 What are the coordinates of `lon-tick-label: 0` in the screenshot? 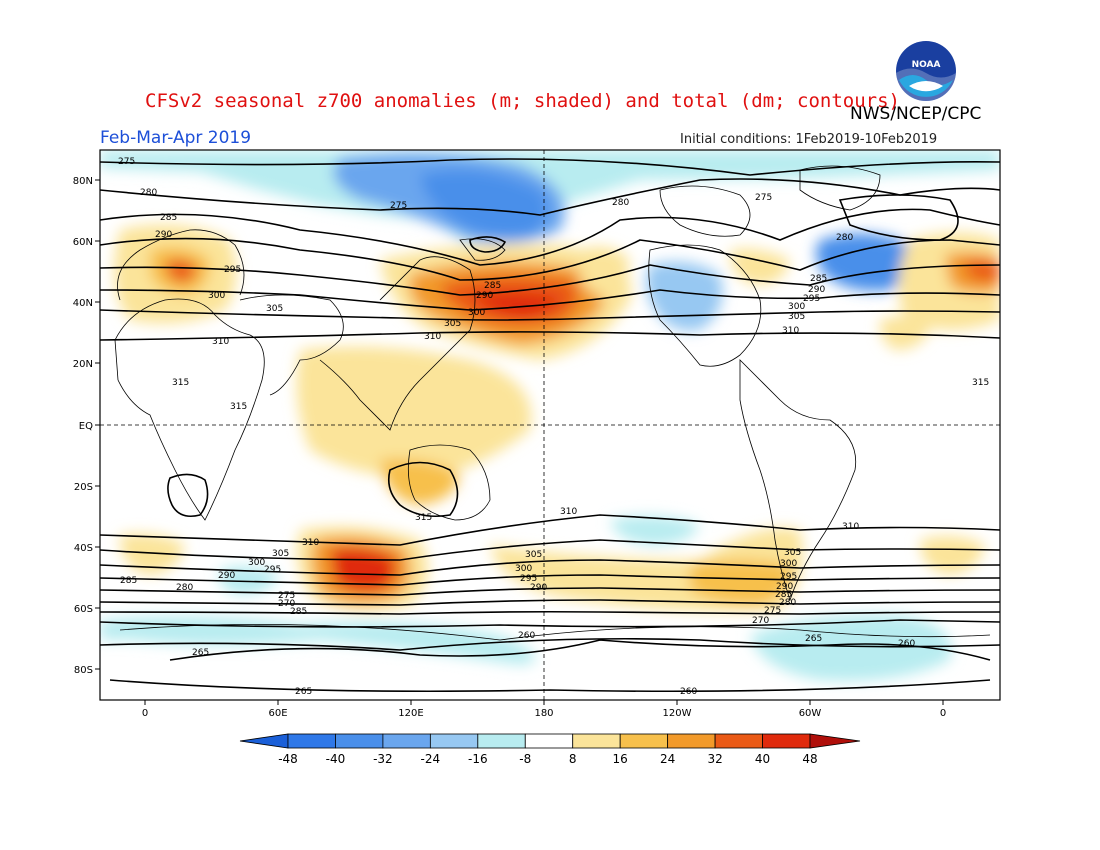 It's located at (145, 713).